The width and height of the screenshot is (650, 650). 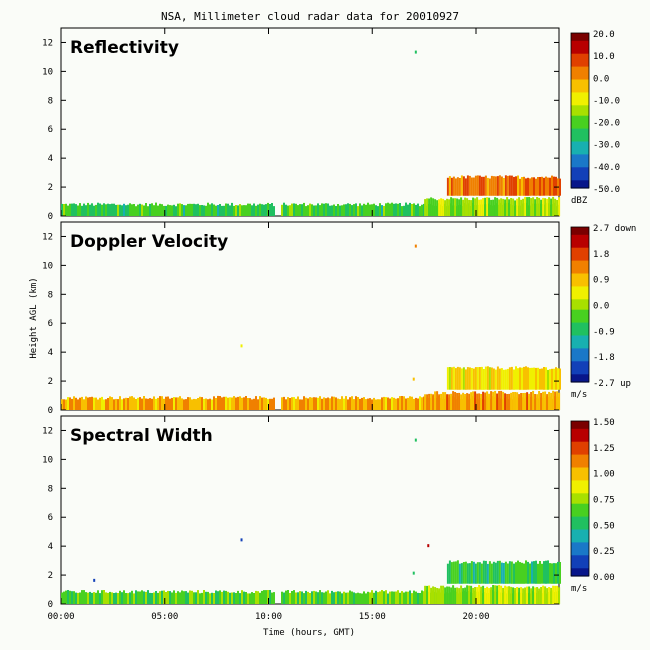 What do you see at coordinates (50, 217) in the screenshot?
I see `y-tick-label: 0` at bounding box center [50, 217].